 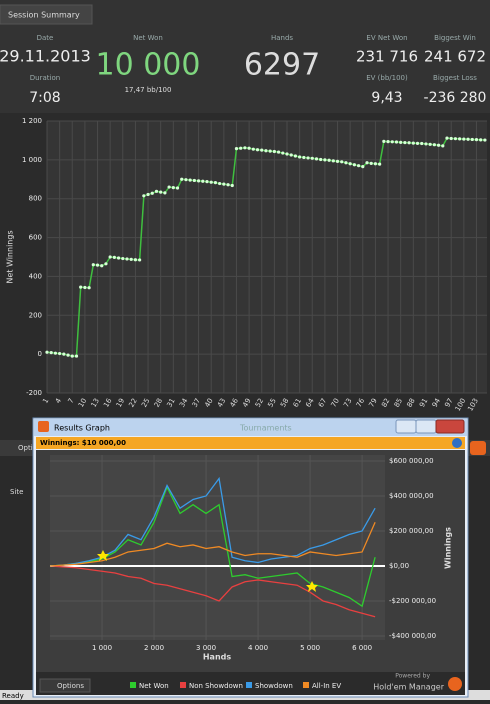 I want to click on x-tick-label: 61, so click(x=297, y=403).